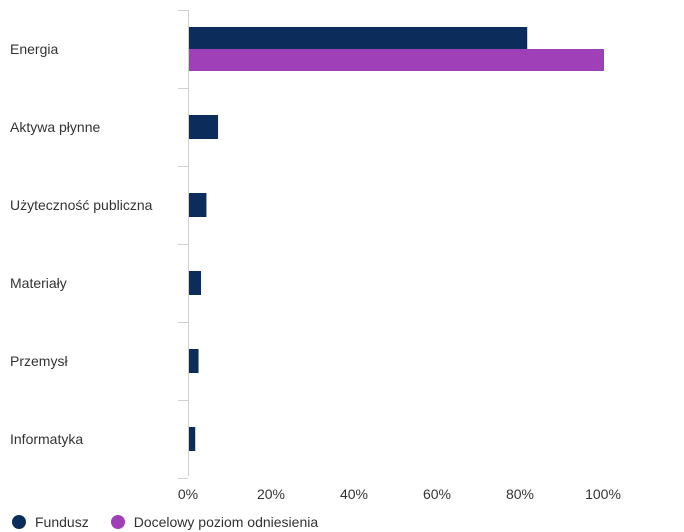 This screenshot has width=684, height=532. I want to click on legend-marker-fundusz, so click(19, 522).